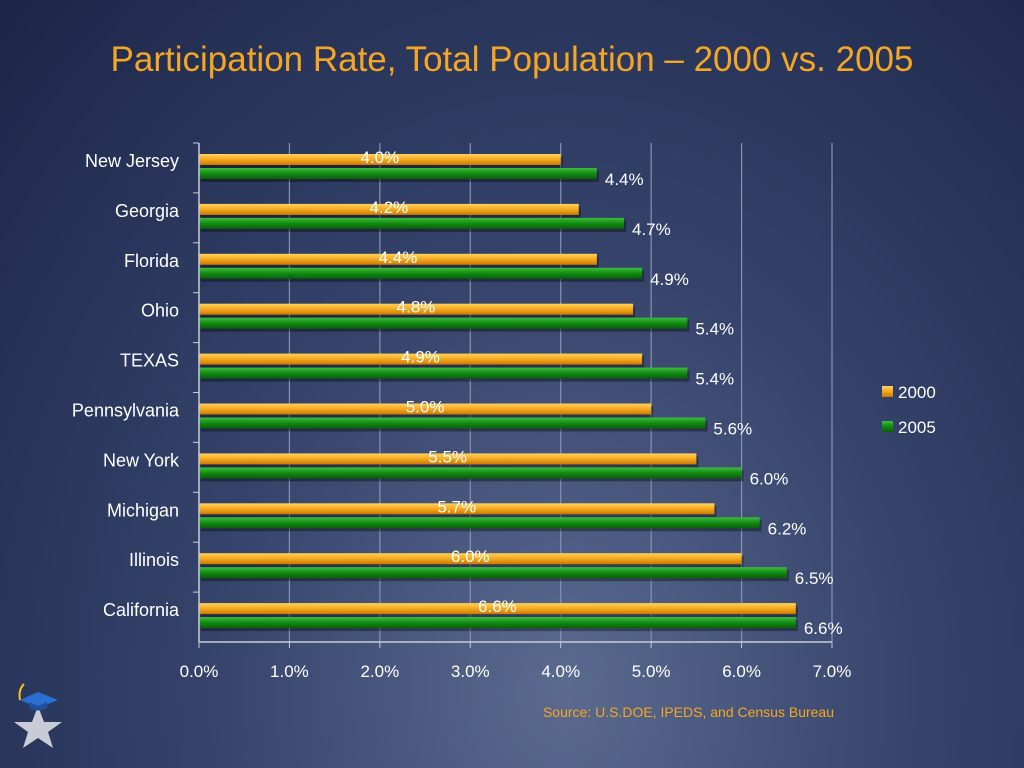 The width and height of the screenshot is (1024, 768). I want to click on data-label-2000: 4.0%, so click(379, 157).